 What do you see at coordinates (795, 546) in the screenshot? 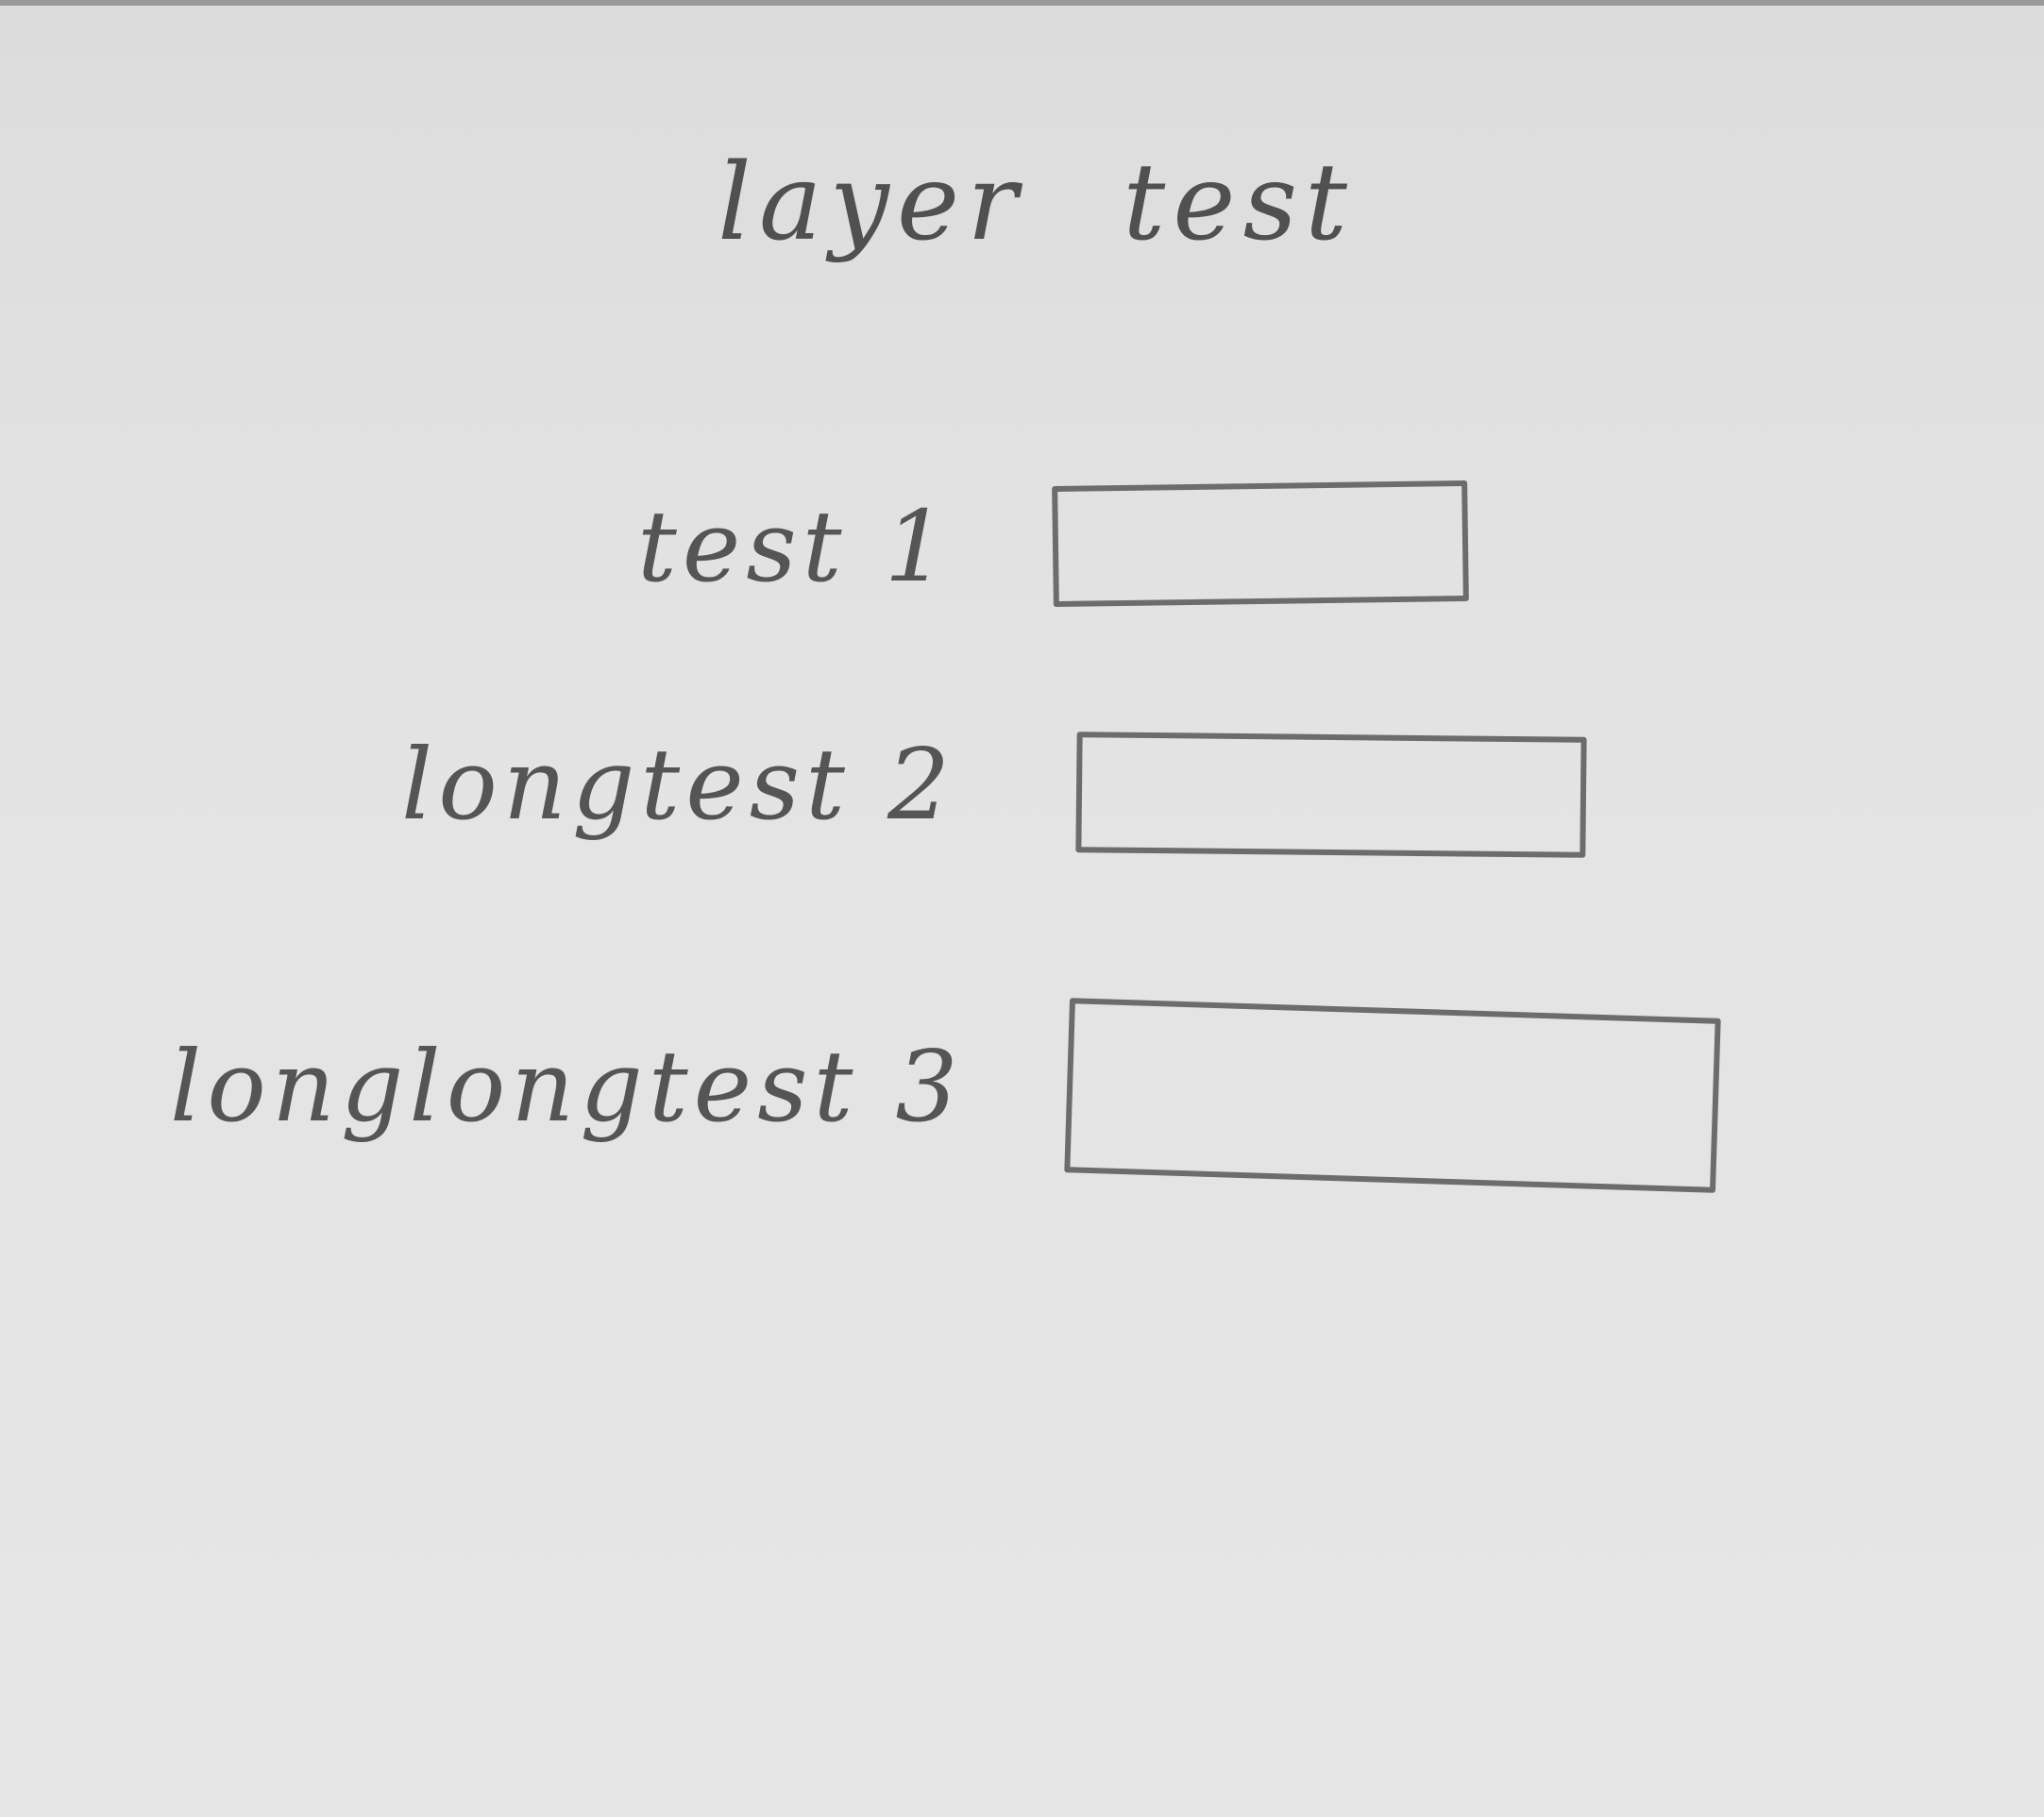
I see `field-label-test-1: test 1` at bounding box center [795, 546].